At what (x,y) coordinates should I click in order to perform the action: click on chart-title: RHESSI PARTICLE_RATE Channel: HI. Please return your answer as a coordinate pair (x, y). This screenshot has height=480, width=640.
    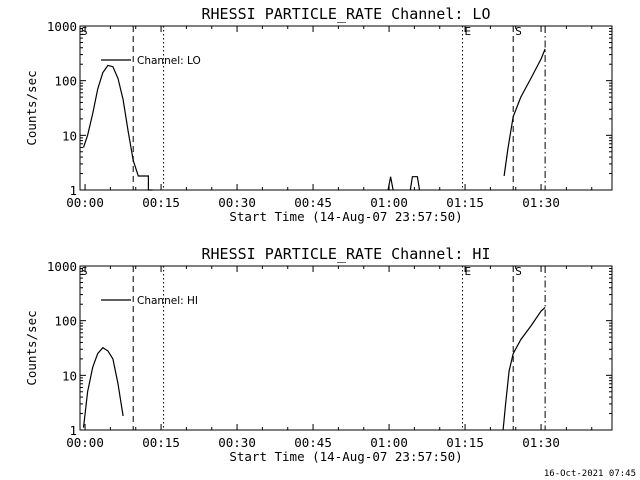
    Looking at the image, I should click on (346, 254).